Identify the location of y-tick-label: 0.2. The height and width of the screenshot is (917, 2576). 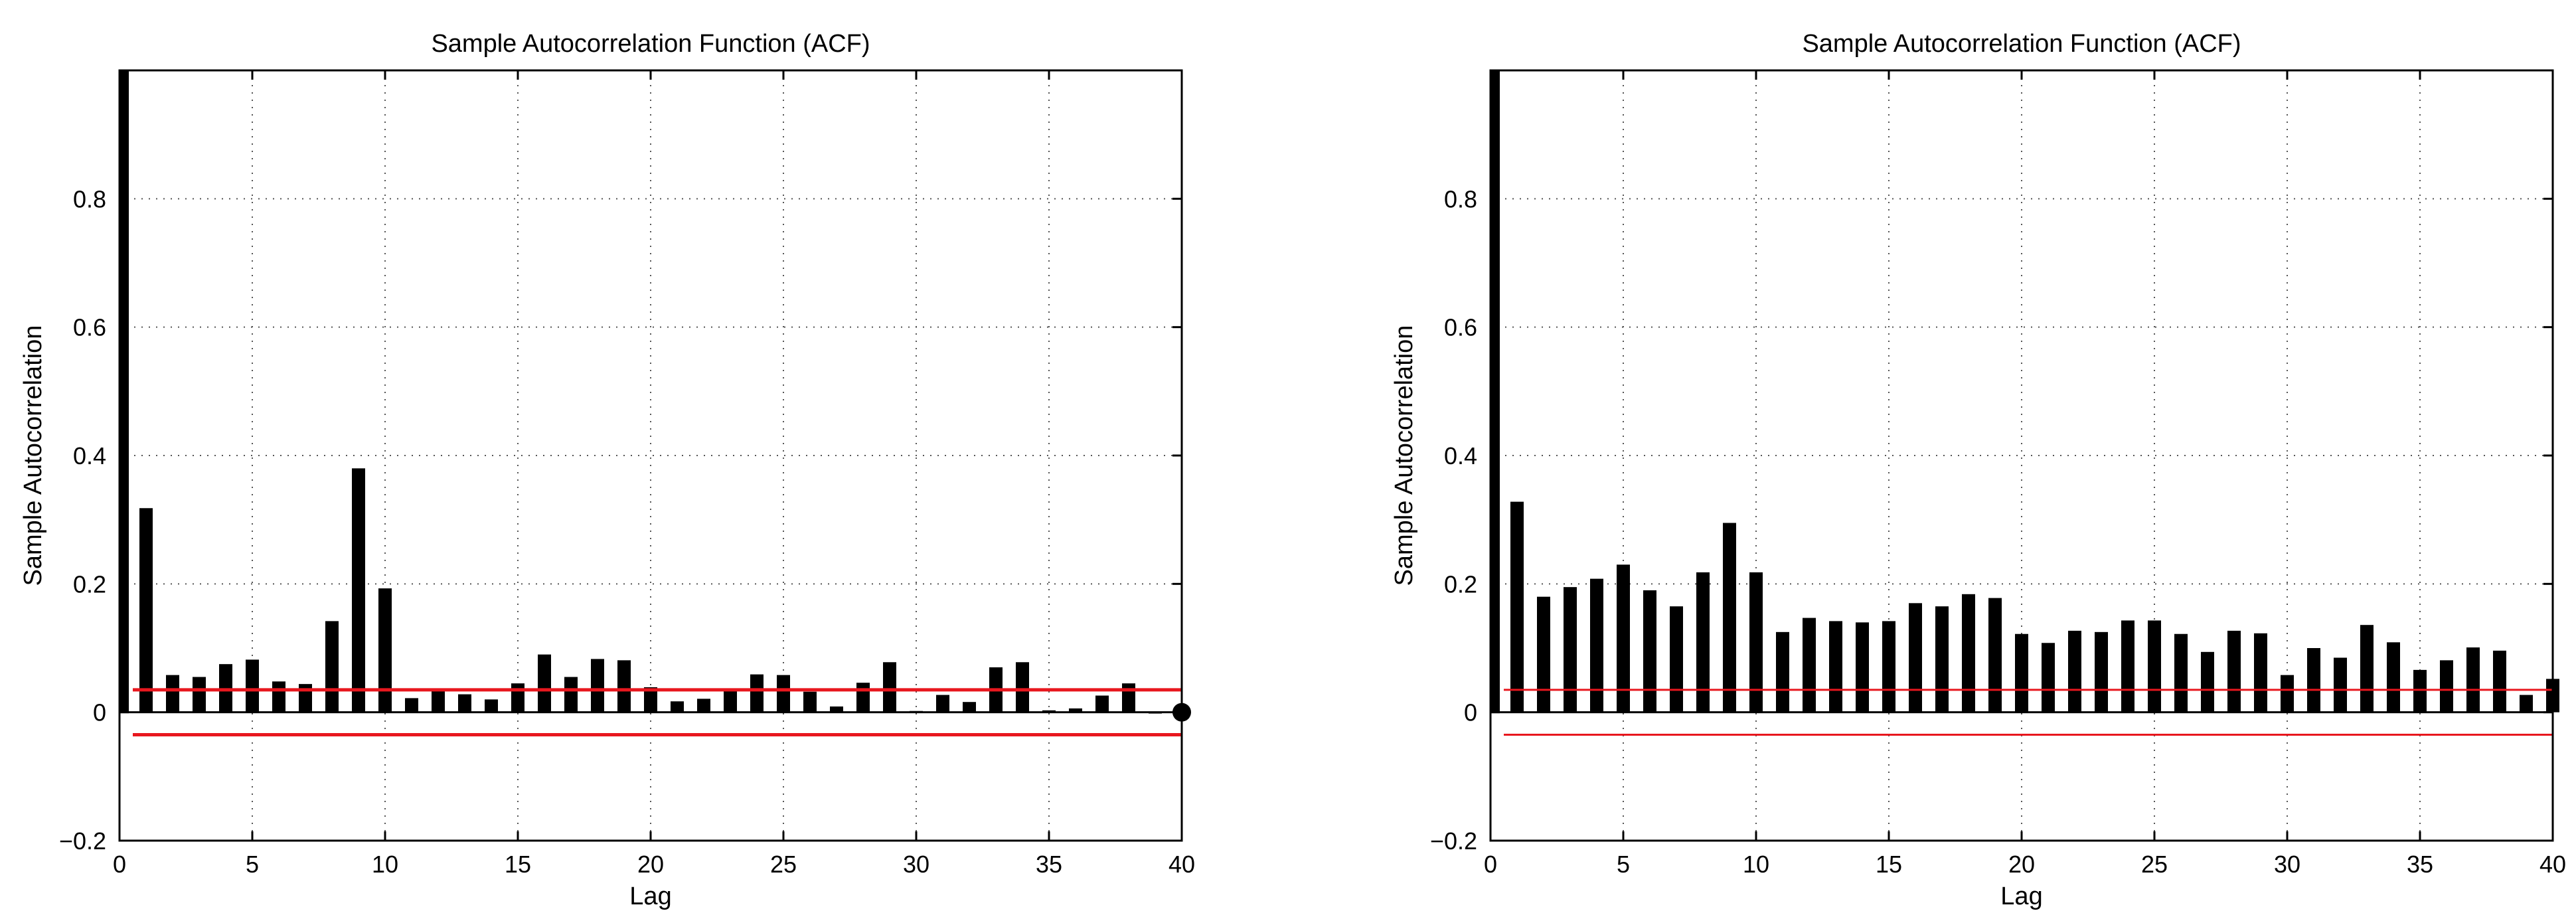
(1460, 584).